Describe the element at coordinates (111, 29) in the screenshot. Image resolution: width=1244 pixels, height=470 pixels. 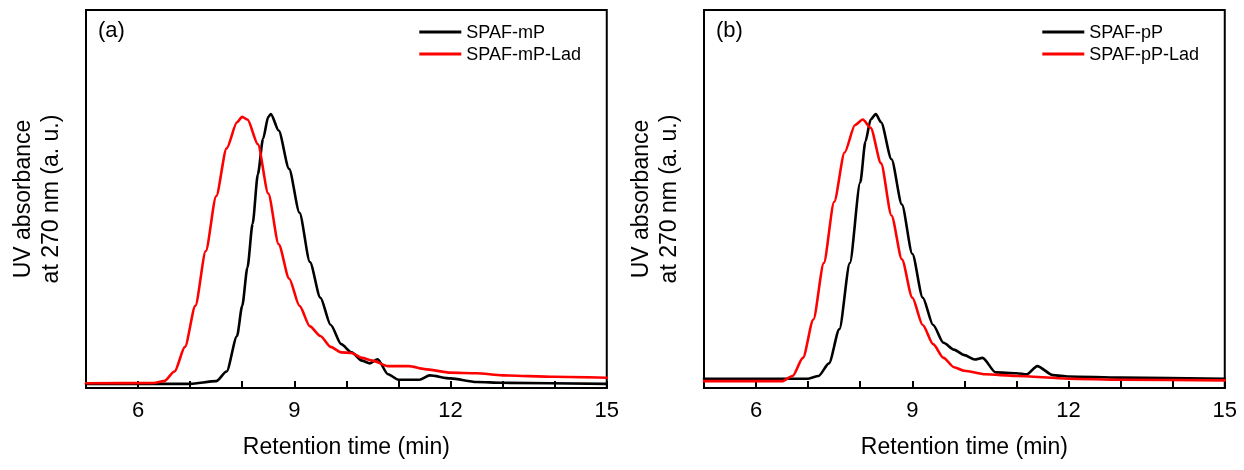
I see `text: (a)` at that location.